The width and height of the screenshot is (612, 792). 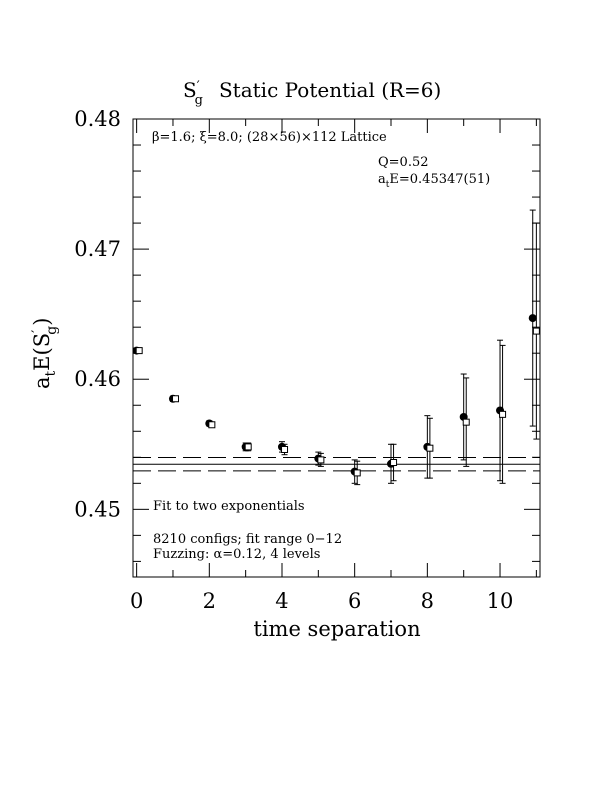 What do you see at coordinates (236, 554) in the screenshot?
I see `annotation-fuzzing: Fuzzing: α=0.12, 4 levels` at bounding box center [236, 554].